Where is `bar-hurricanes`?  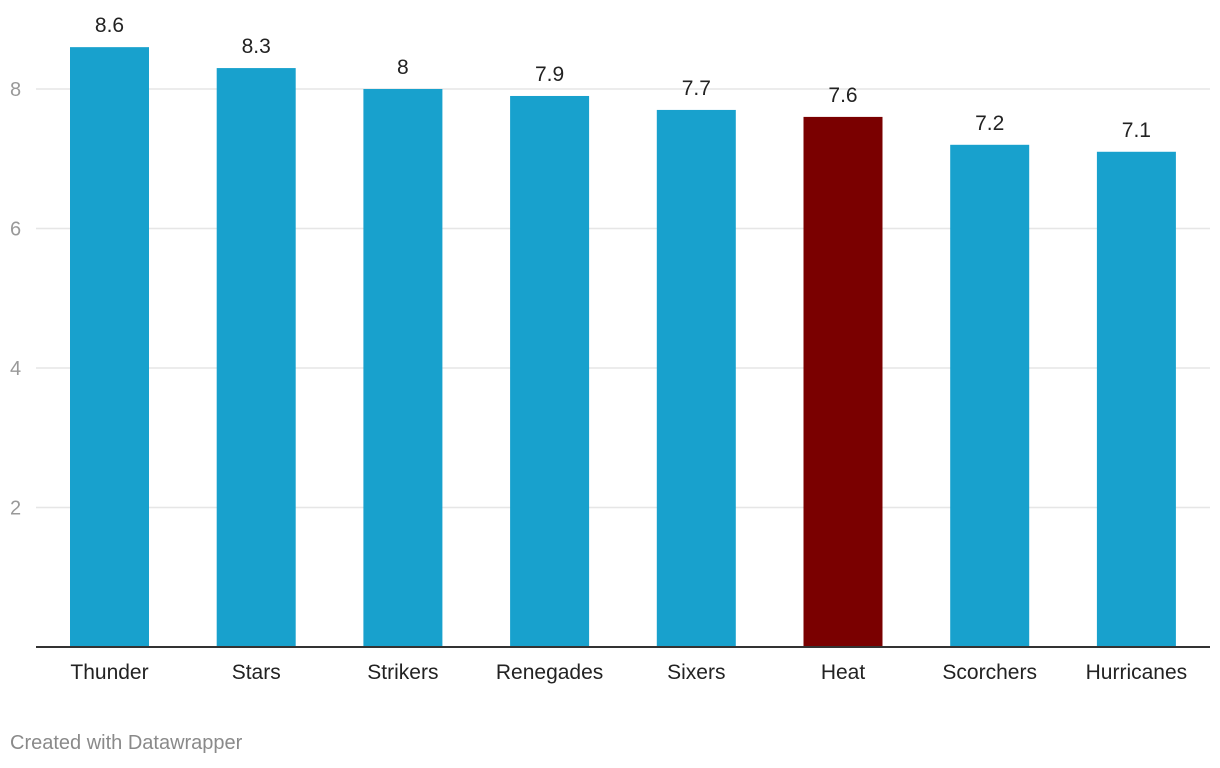
bar-hurricanes is located at coordinates (1136, 399).